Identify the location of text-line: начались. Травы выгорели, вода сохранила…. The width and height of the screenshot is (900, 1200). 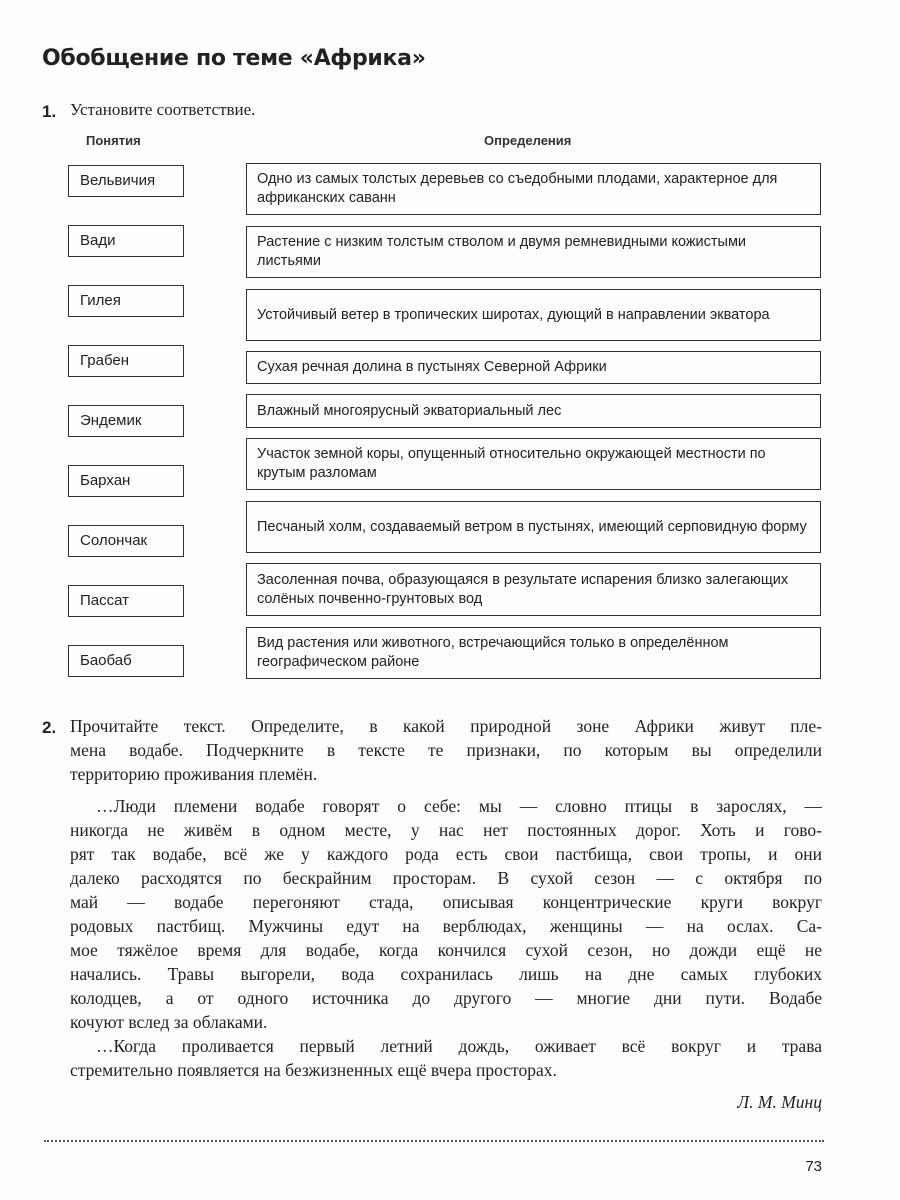
(446, 974).